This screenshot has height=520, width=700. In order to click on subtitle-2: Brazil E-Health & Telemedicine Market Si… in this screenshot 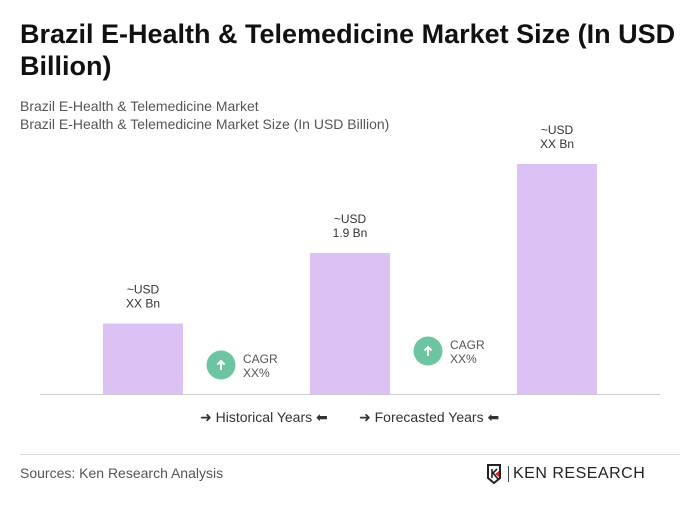, I will do `click(205, 124)`.